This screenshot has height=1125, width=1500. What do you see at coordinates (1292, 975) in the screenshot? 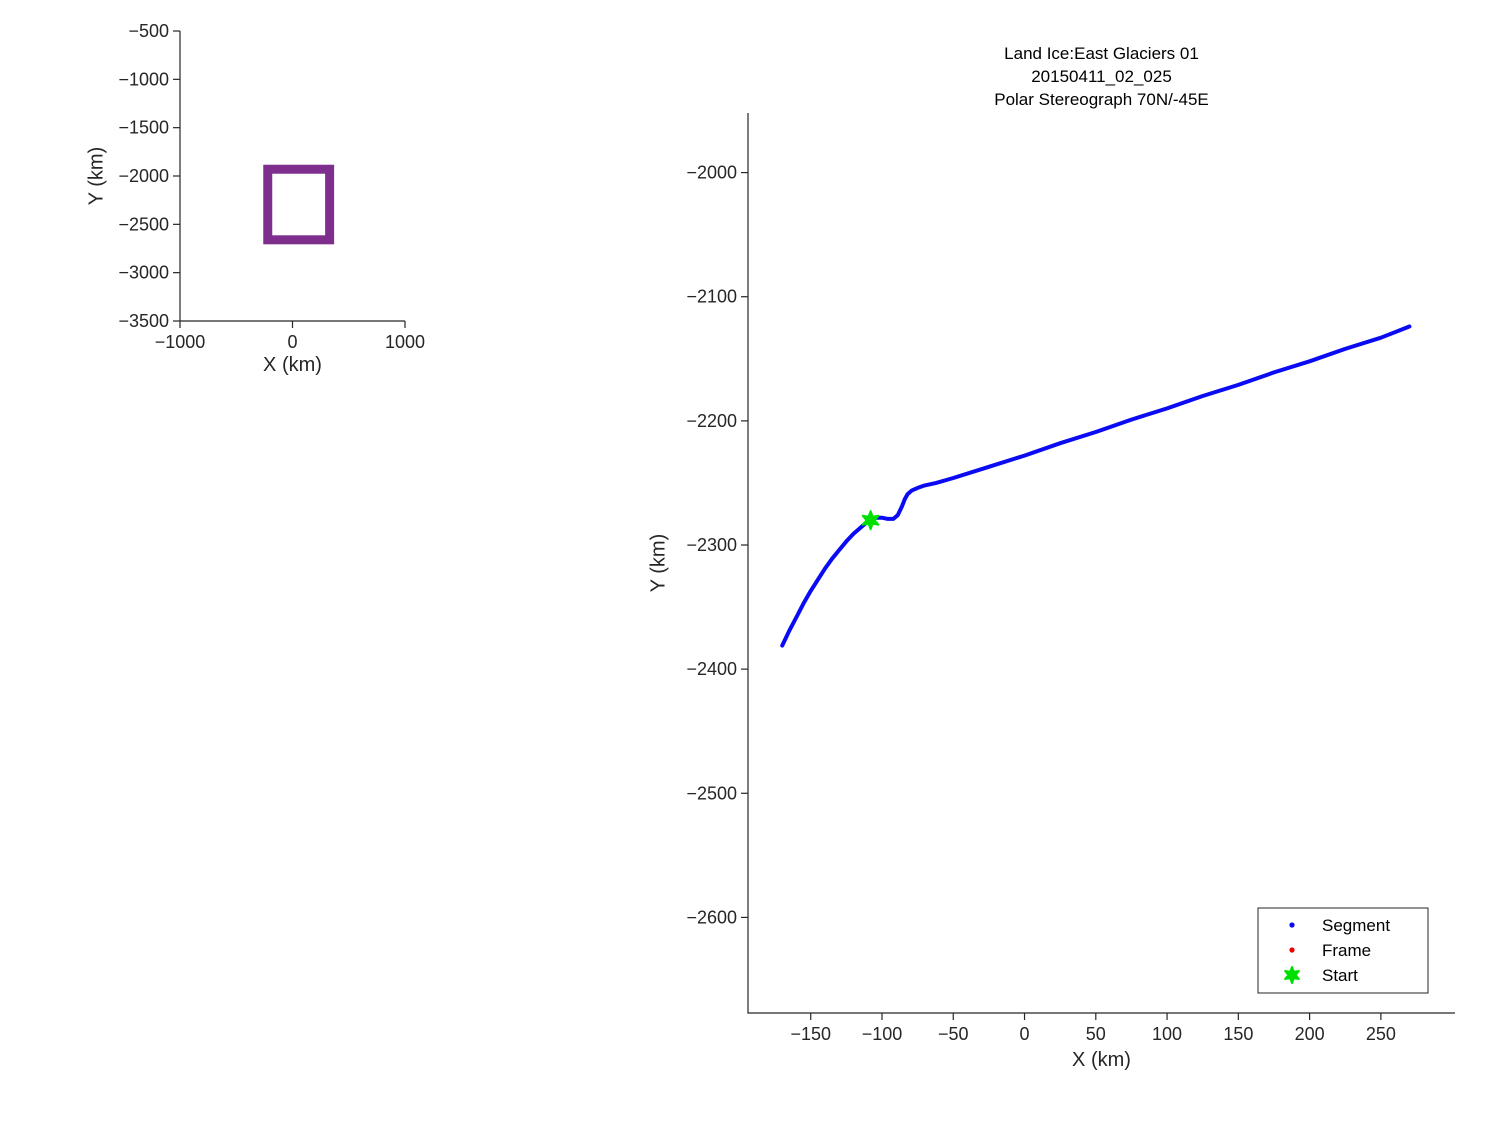
I see `legend-marker-start` at bounding box center [1292, 975].